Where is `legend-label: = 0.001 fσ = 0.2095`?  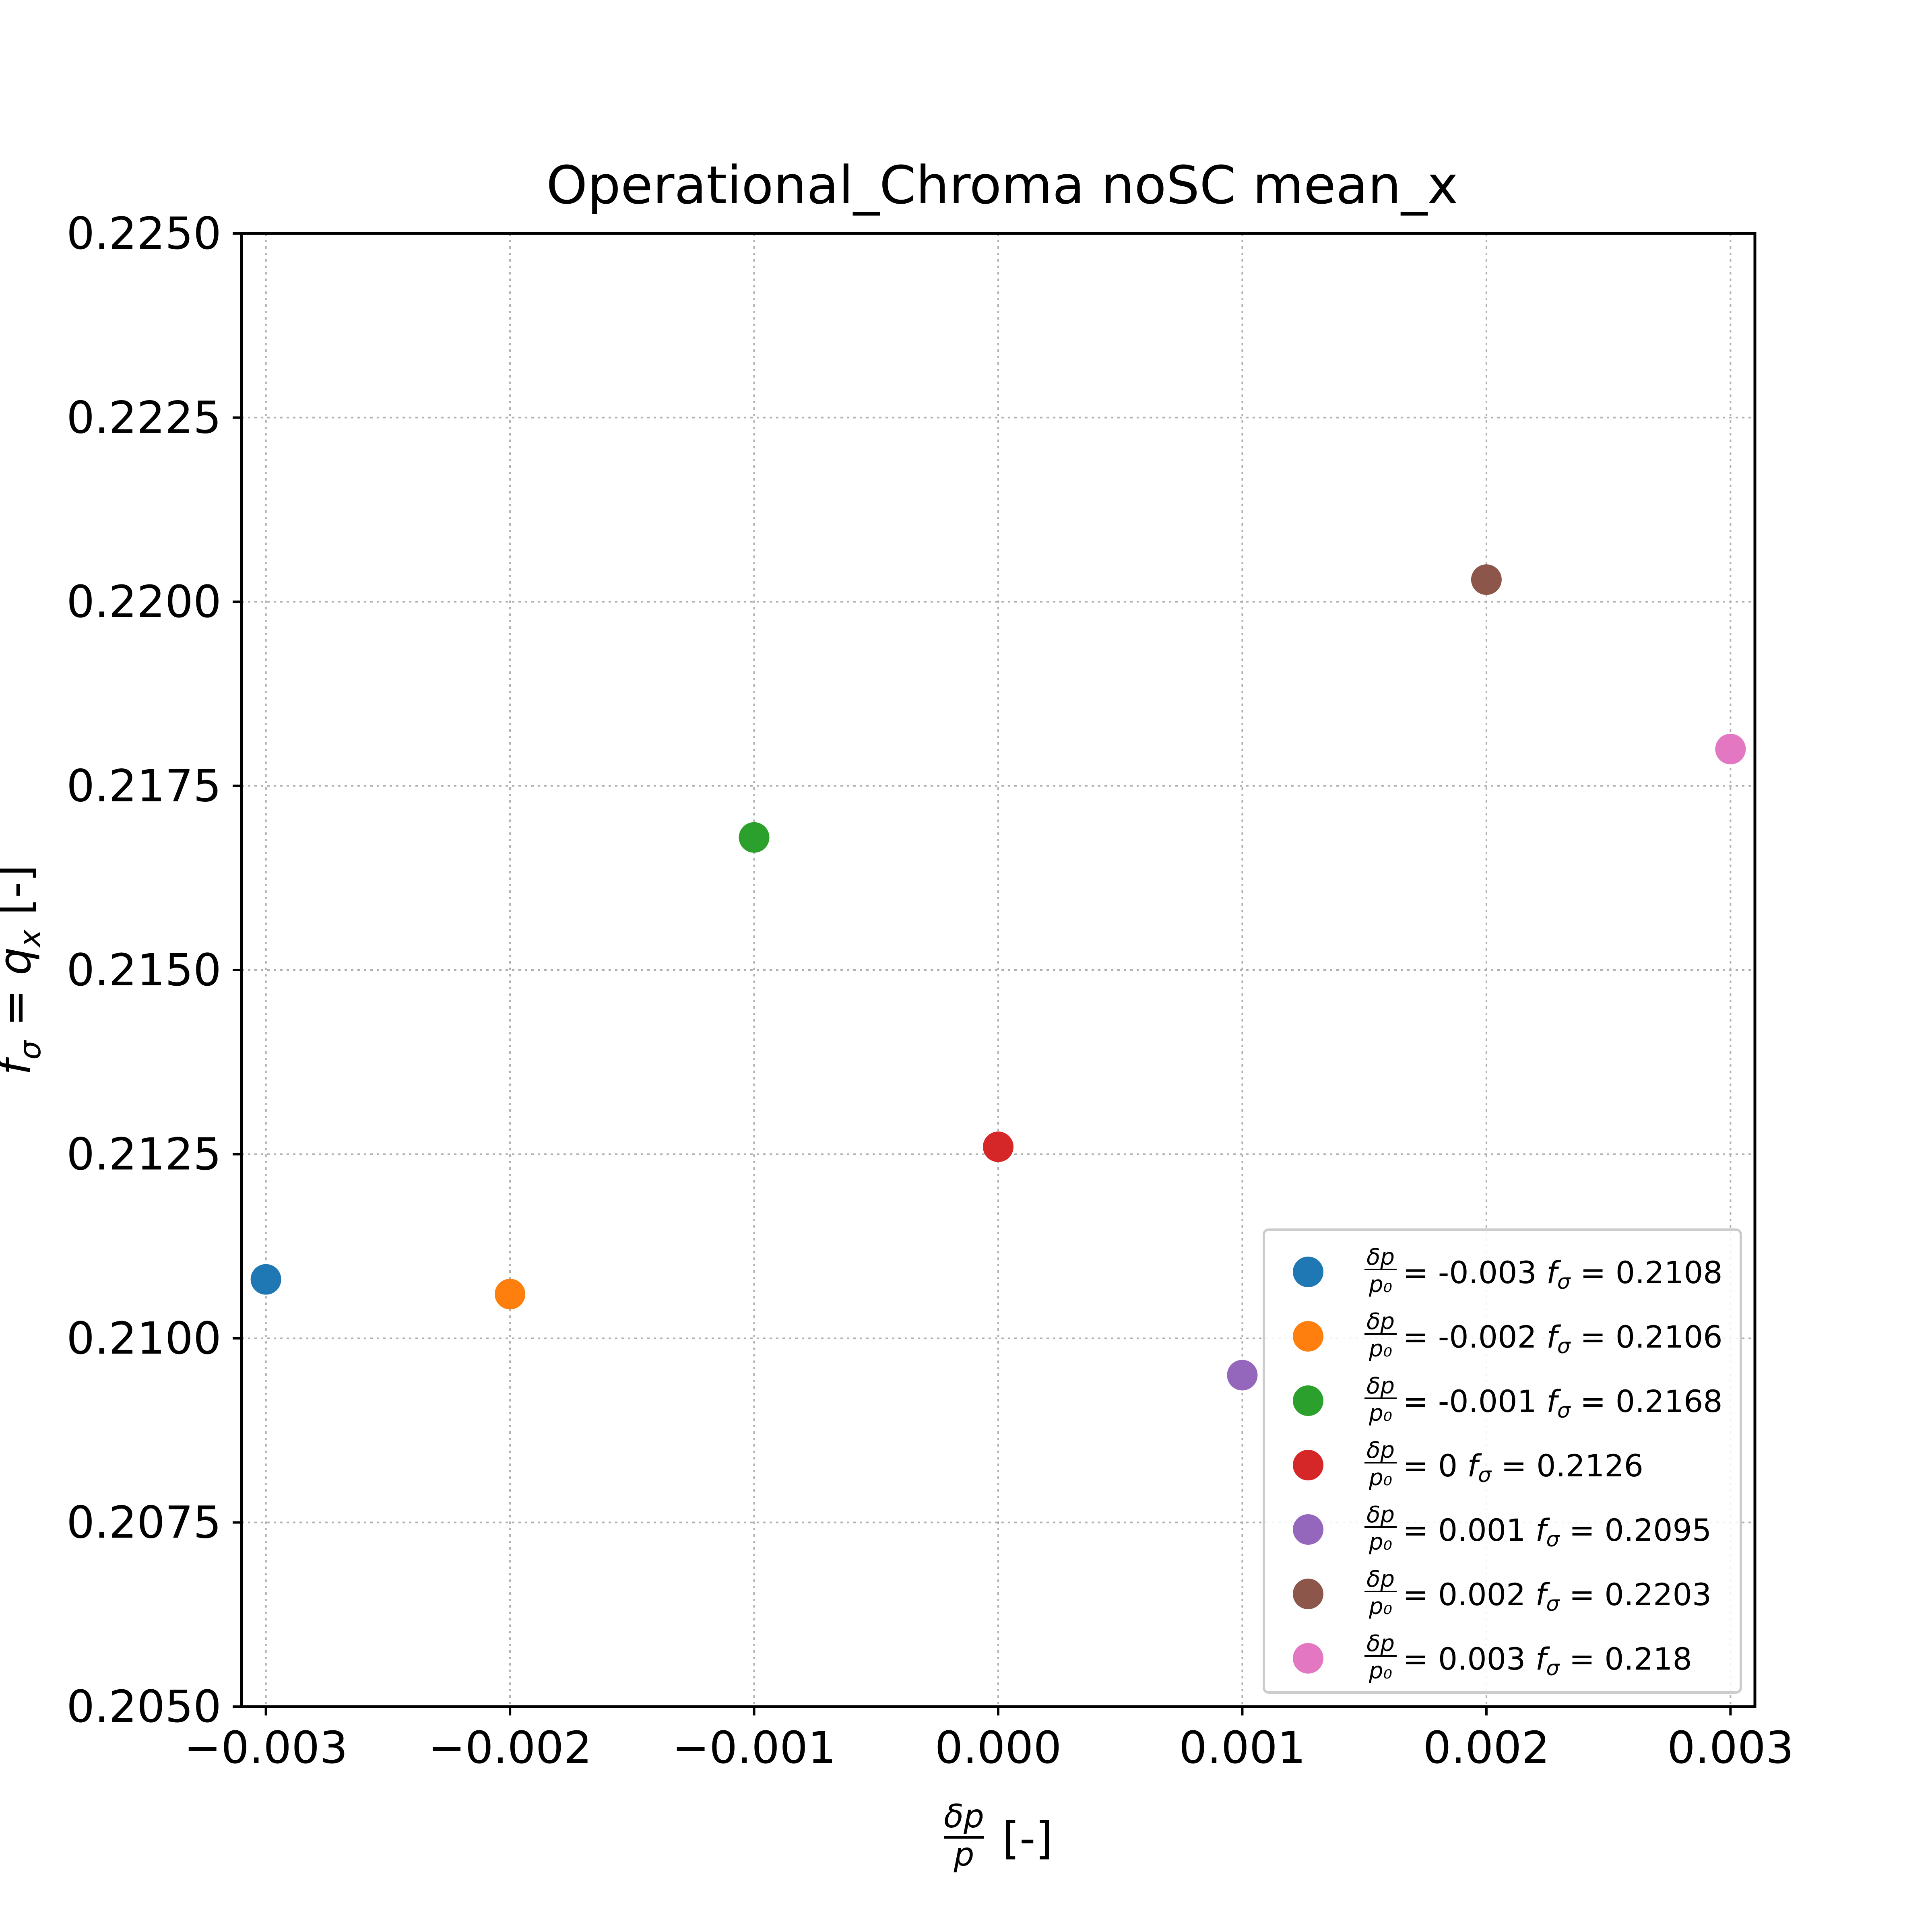 legend-label: = 0.001 fσ = 0.2095 is located at coordinates (1557, 1532).